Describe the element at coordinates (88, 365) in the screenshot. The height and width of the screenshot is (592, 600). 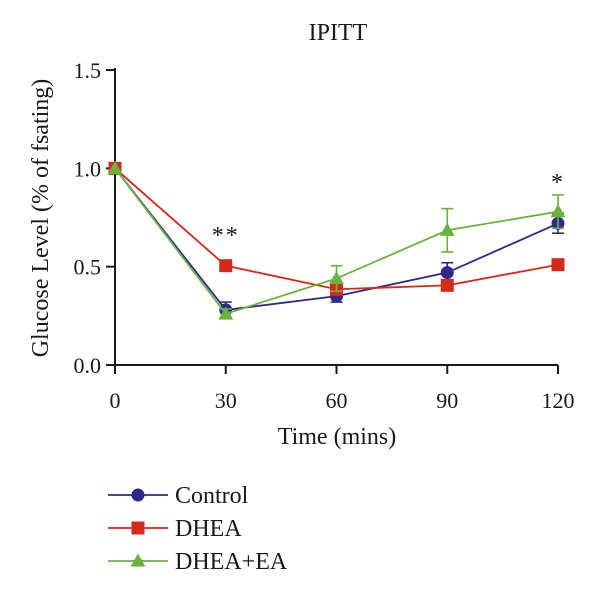
I see `y-tick-label: 0.0` at that location.